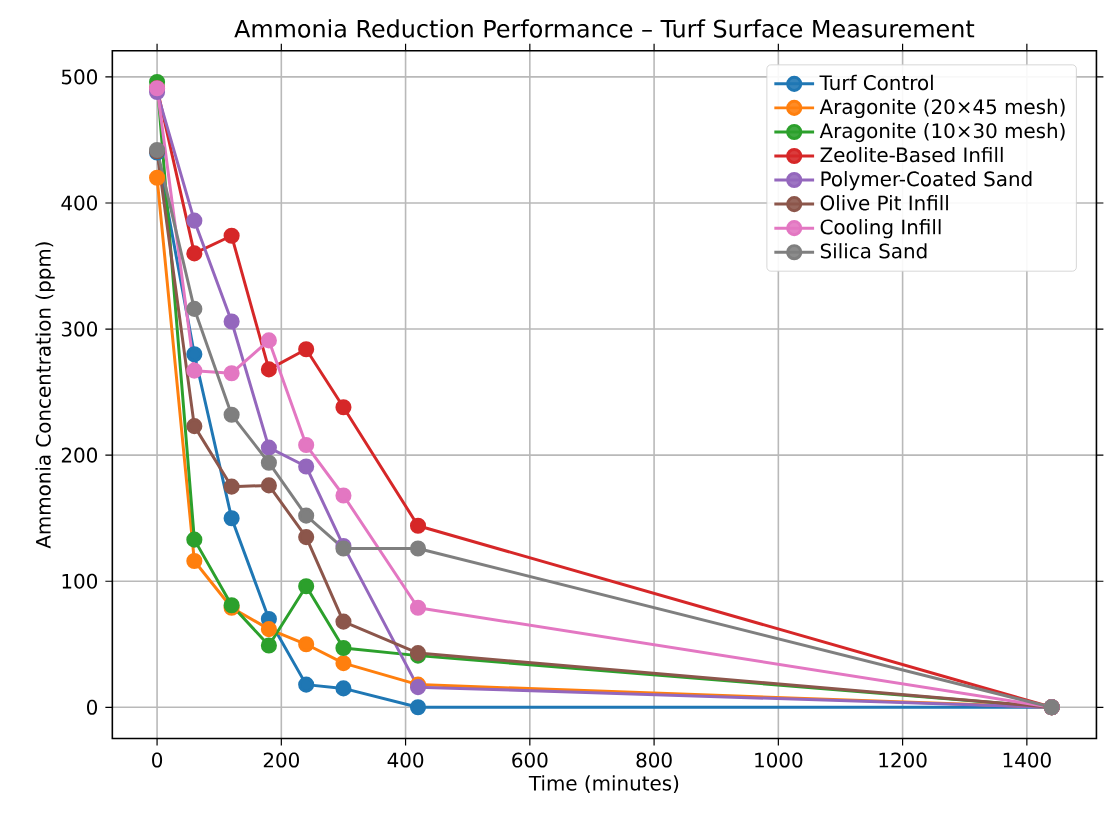  Describe the element at coordinates (880, 229) in the screenshot. I see `legend-label: Cooling Infill` at that location.